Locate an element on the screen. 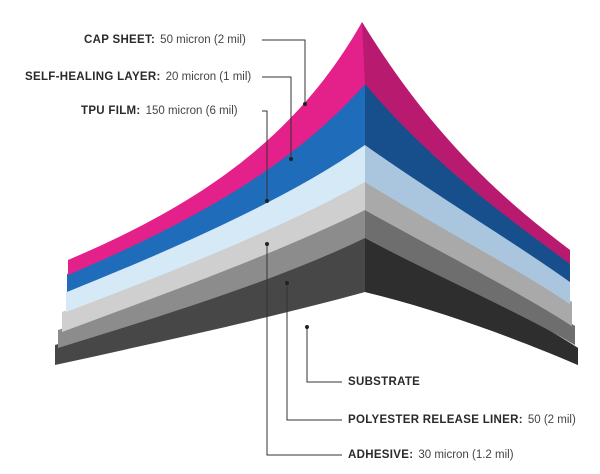 This screenshot has width=600, height=474. self-healing-value: 20 micron (1 mil) is located at coordinates (208, 77).